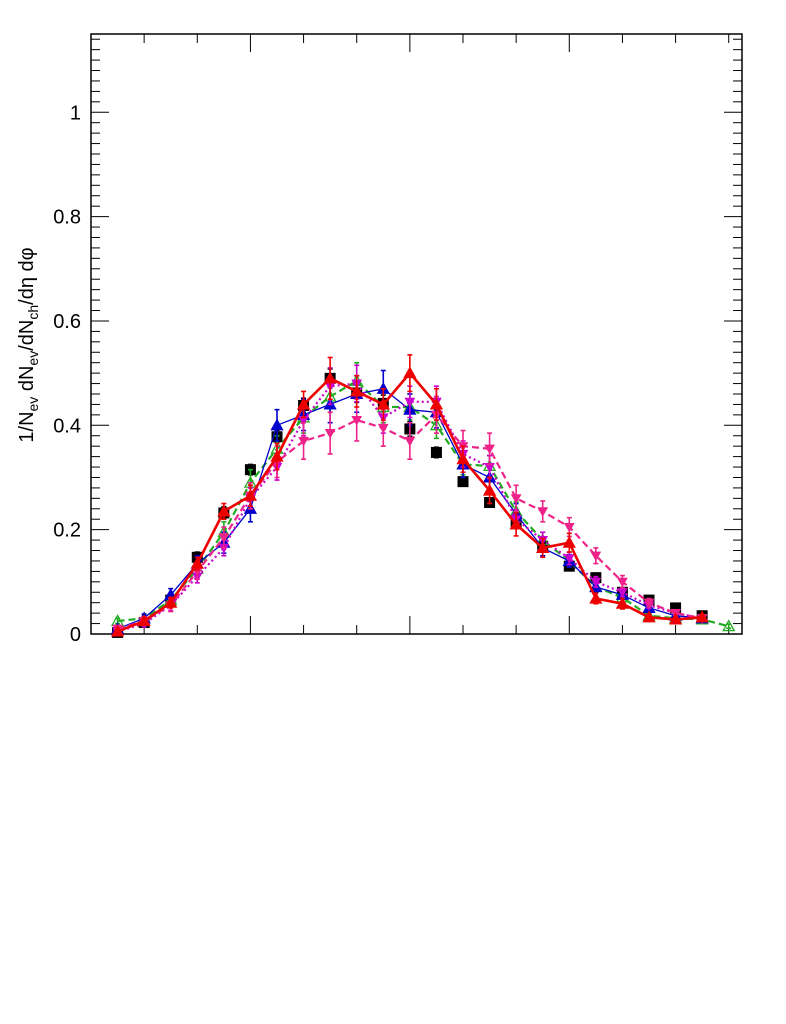  I want to click on y-axis-title-part: ch, so click(33, 312).